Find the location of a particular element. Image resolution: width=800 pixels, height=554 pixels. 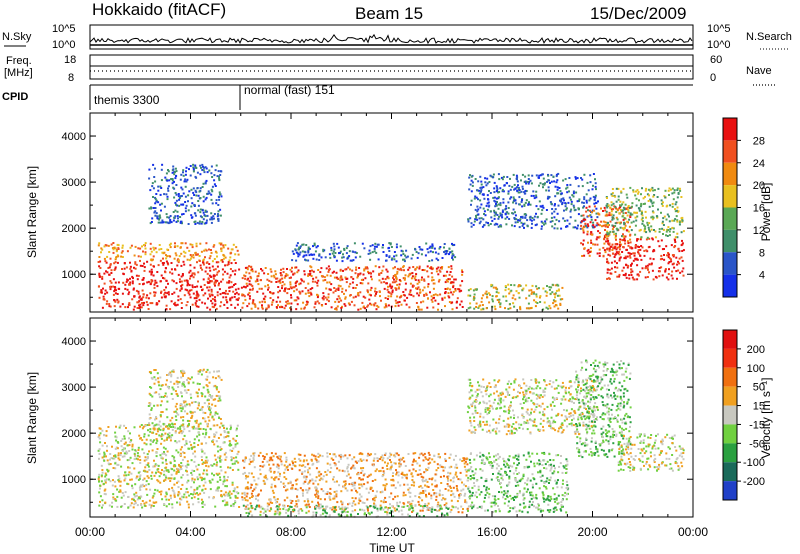

cpid-label: CPID is located at coordinates (15, 97).